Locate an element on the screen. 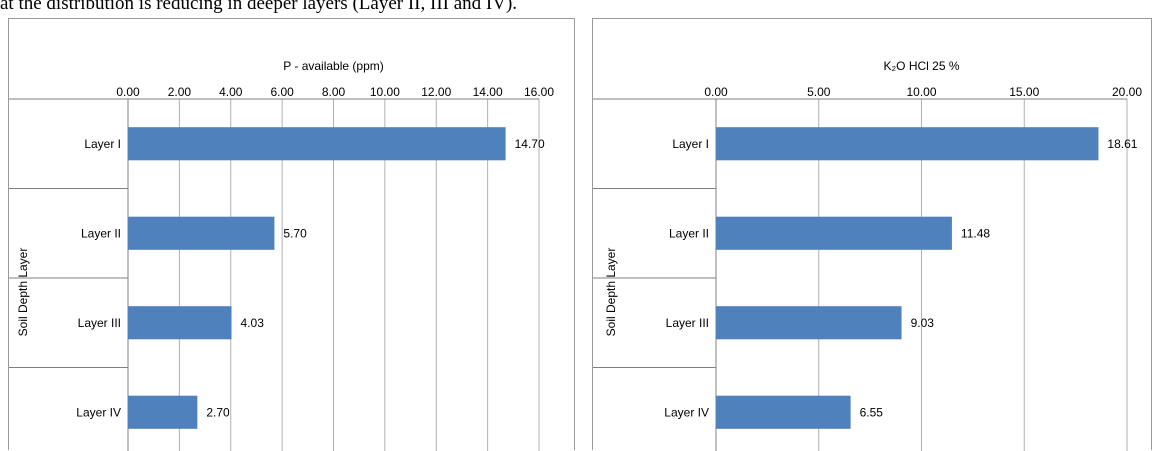  x-tick-label: 12.00 is located at coordinates (436, 92).